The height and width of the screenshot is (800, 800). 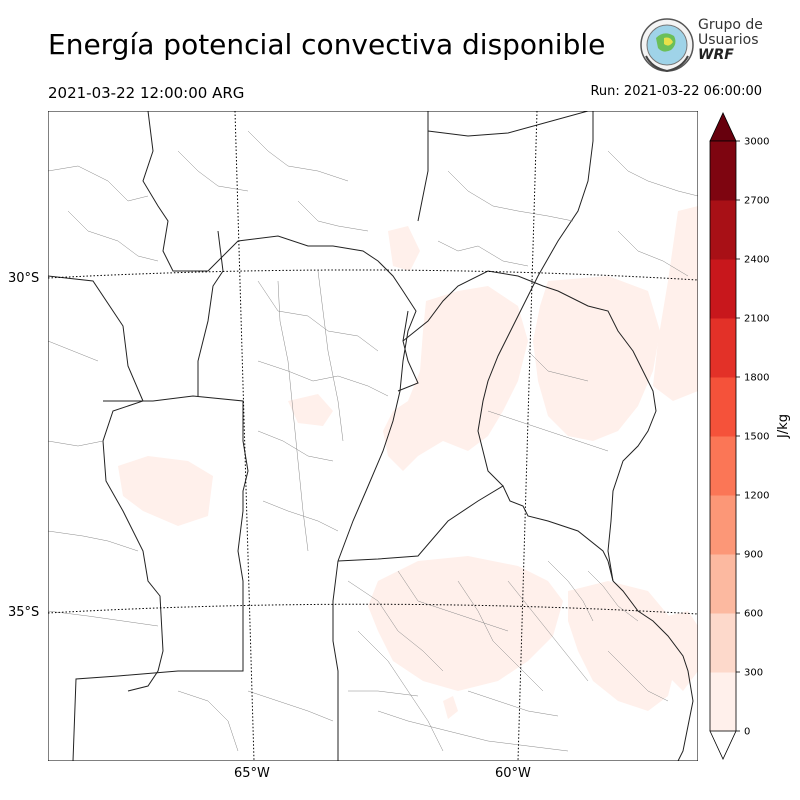 I want to click on lat-label-30s: 30°S, so click(x=24, y=278).